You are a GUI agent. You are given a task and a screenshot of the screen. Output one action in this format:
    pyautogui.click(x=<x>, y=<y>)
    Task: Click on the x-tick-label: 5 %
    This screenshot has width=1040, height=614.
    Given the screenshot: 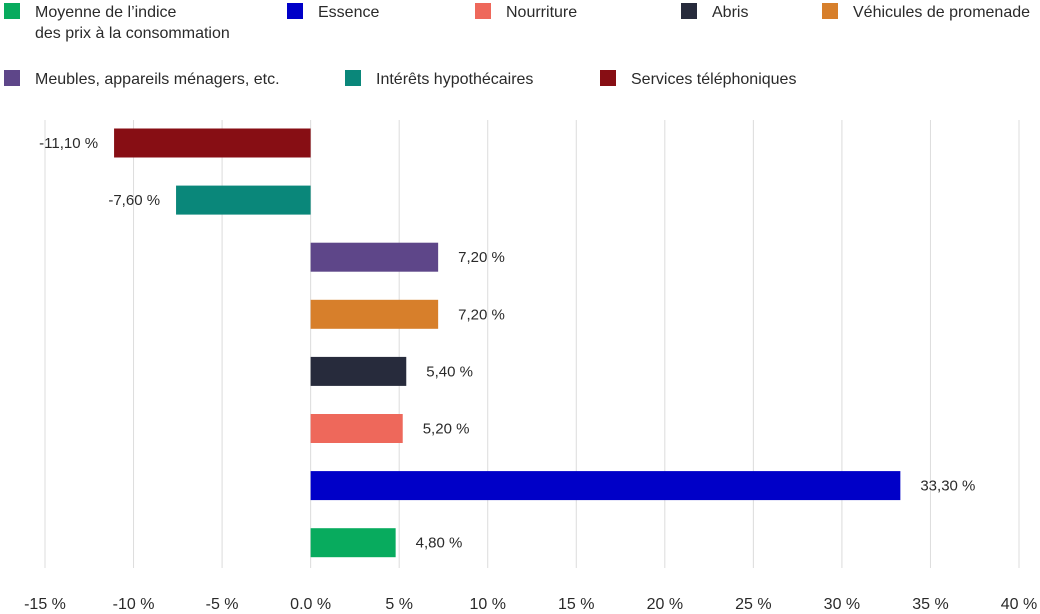 What is the action you would take?
    pyautogui.click(x=399, y=604)
    